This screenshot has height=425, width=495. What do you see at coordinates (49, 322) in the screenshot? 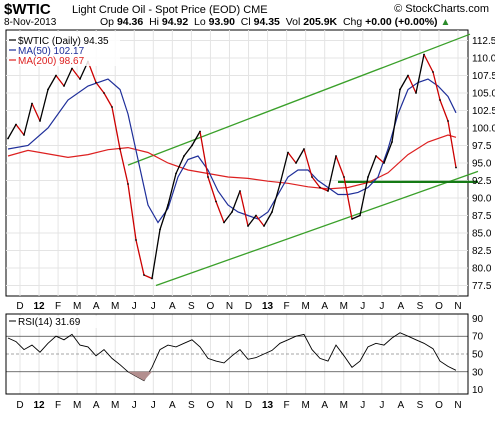
I see `rsi-legend-label: RSI(14) 31.69` at bounding box center [49, 322].